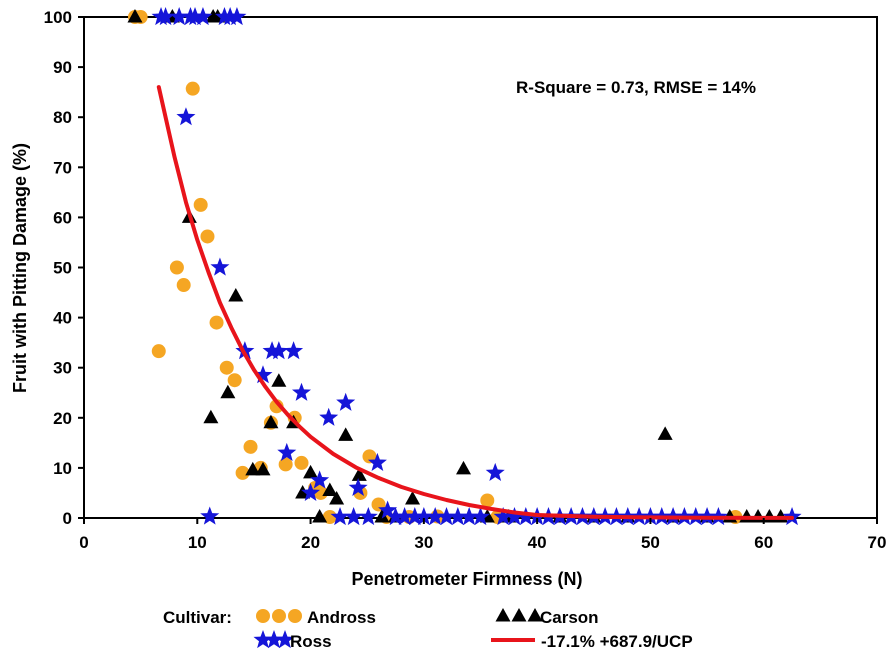 This screenshot has height=651, width=886. What do you see at coordinates (62, 67) in the screenshot?
I see `y-tick-label: 90` at bounding box center [62, 67].